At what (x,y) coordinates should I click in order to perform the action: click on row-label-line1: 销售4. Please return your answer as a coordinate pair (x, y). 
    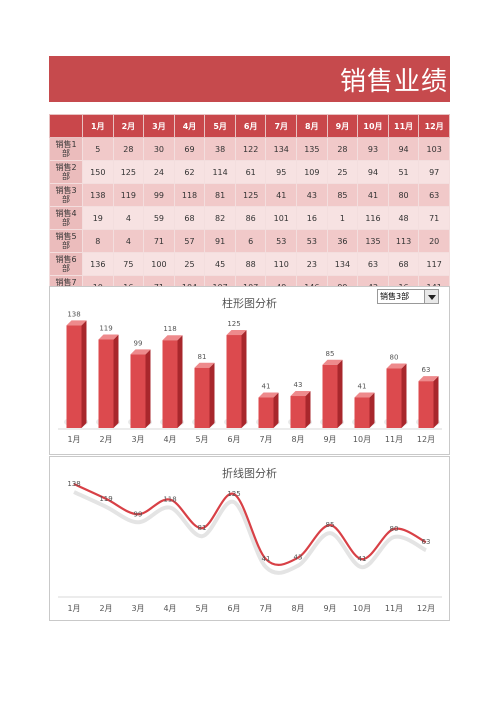
    Looking at the image, I should click on (66, 213).